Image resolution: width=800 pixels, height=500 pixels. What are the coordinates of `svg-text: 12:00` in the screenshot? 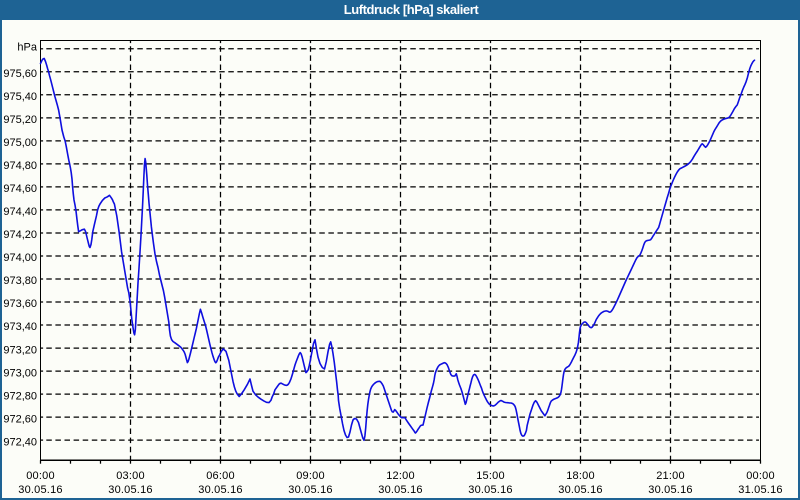 It's located at (400, 476).